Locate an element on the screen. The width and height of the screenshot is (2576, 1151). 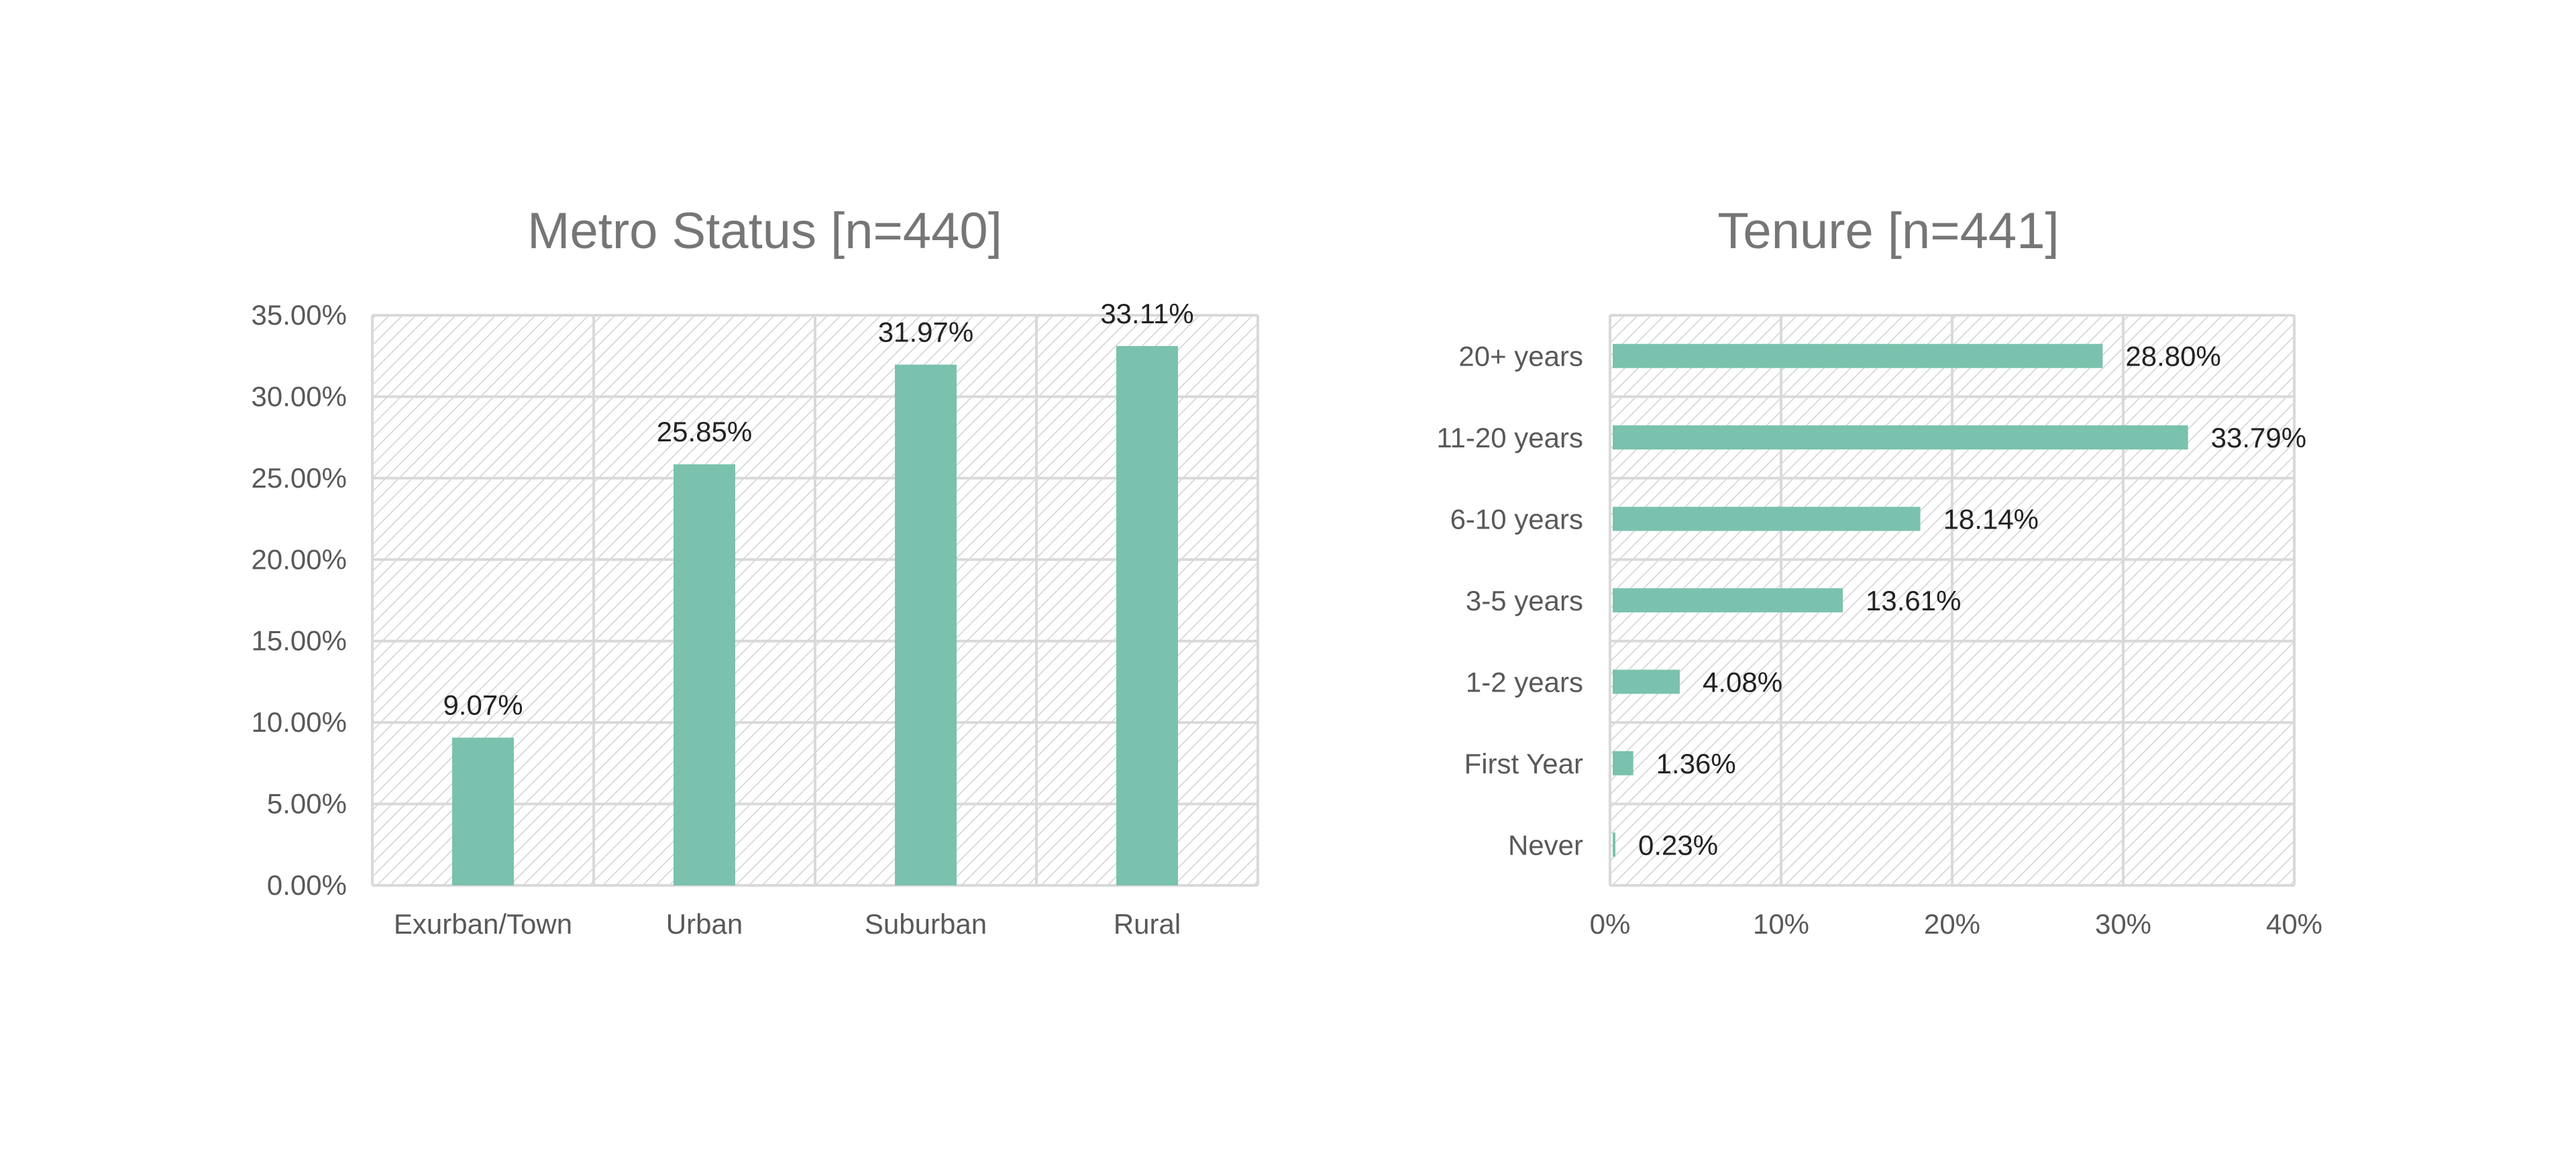
metro-bars is located at coordinates (815, 615).